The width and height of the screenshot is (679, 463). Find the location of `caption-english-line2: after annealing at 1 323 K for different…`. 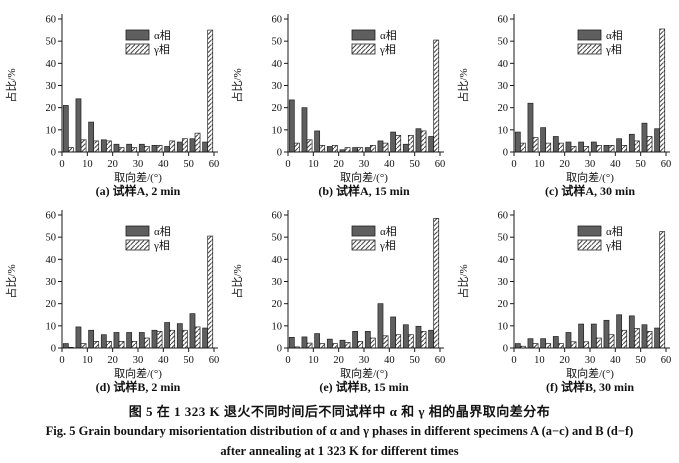

caption-english-line2: after annealing at 1 323 K for different… is located at coordinates (339, 450).